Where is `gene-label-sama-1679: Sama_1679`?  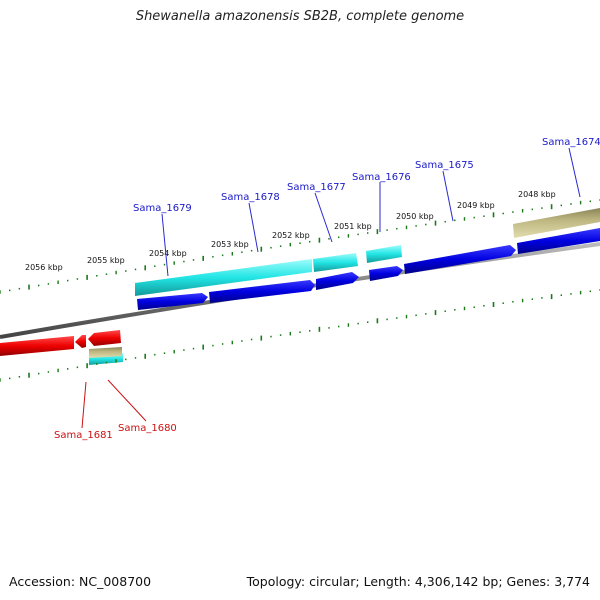 gene-label-sama-1679: Sama_1679 is located at coordinates (162, 208).